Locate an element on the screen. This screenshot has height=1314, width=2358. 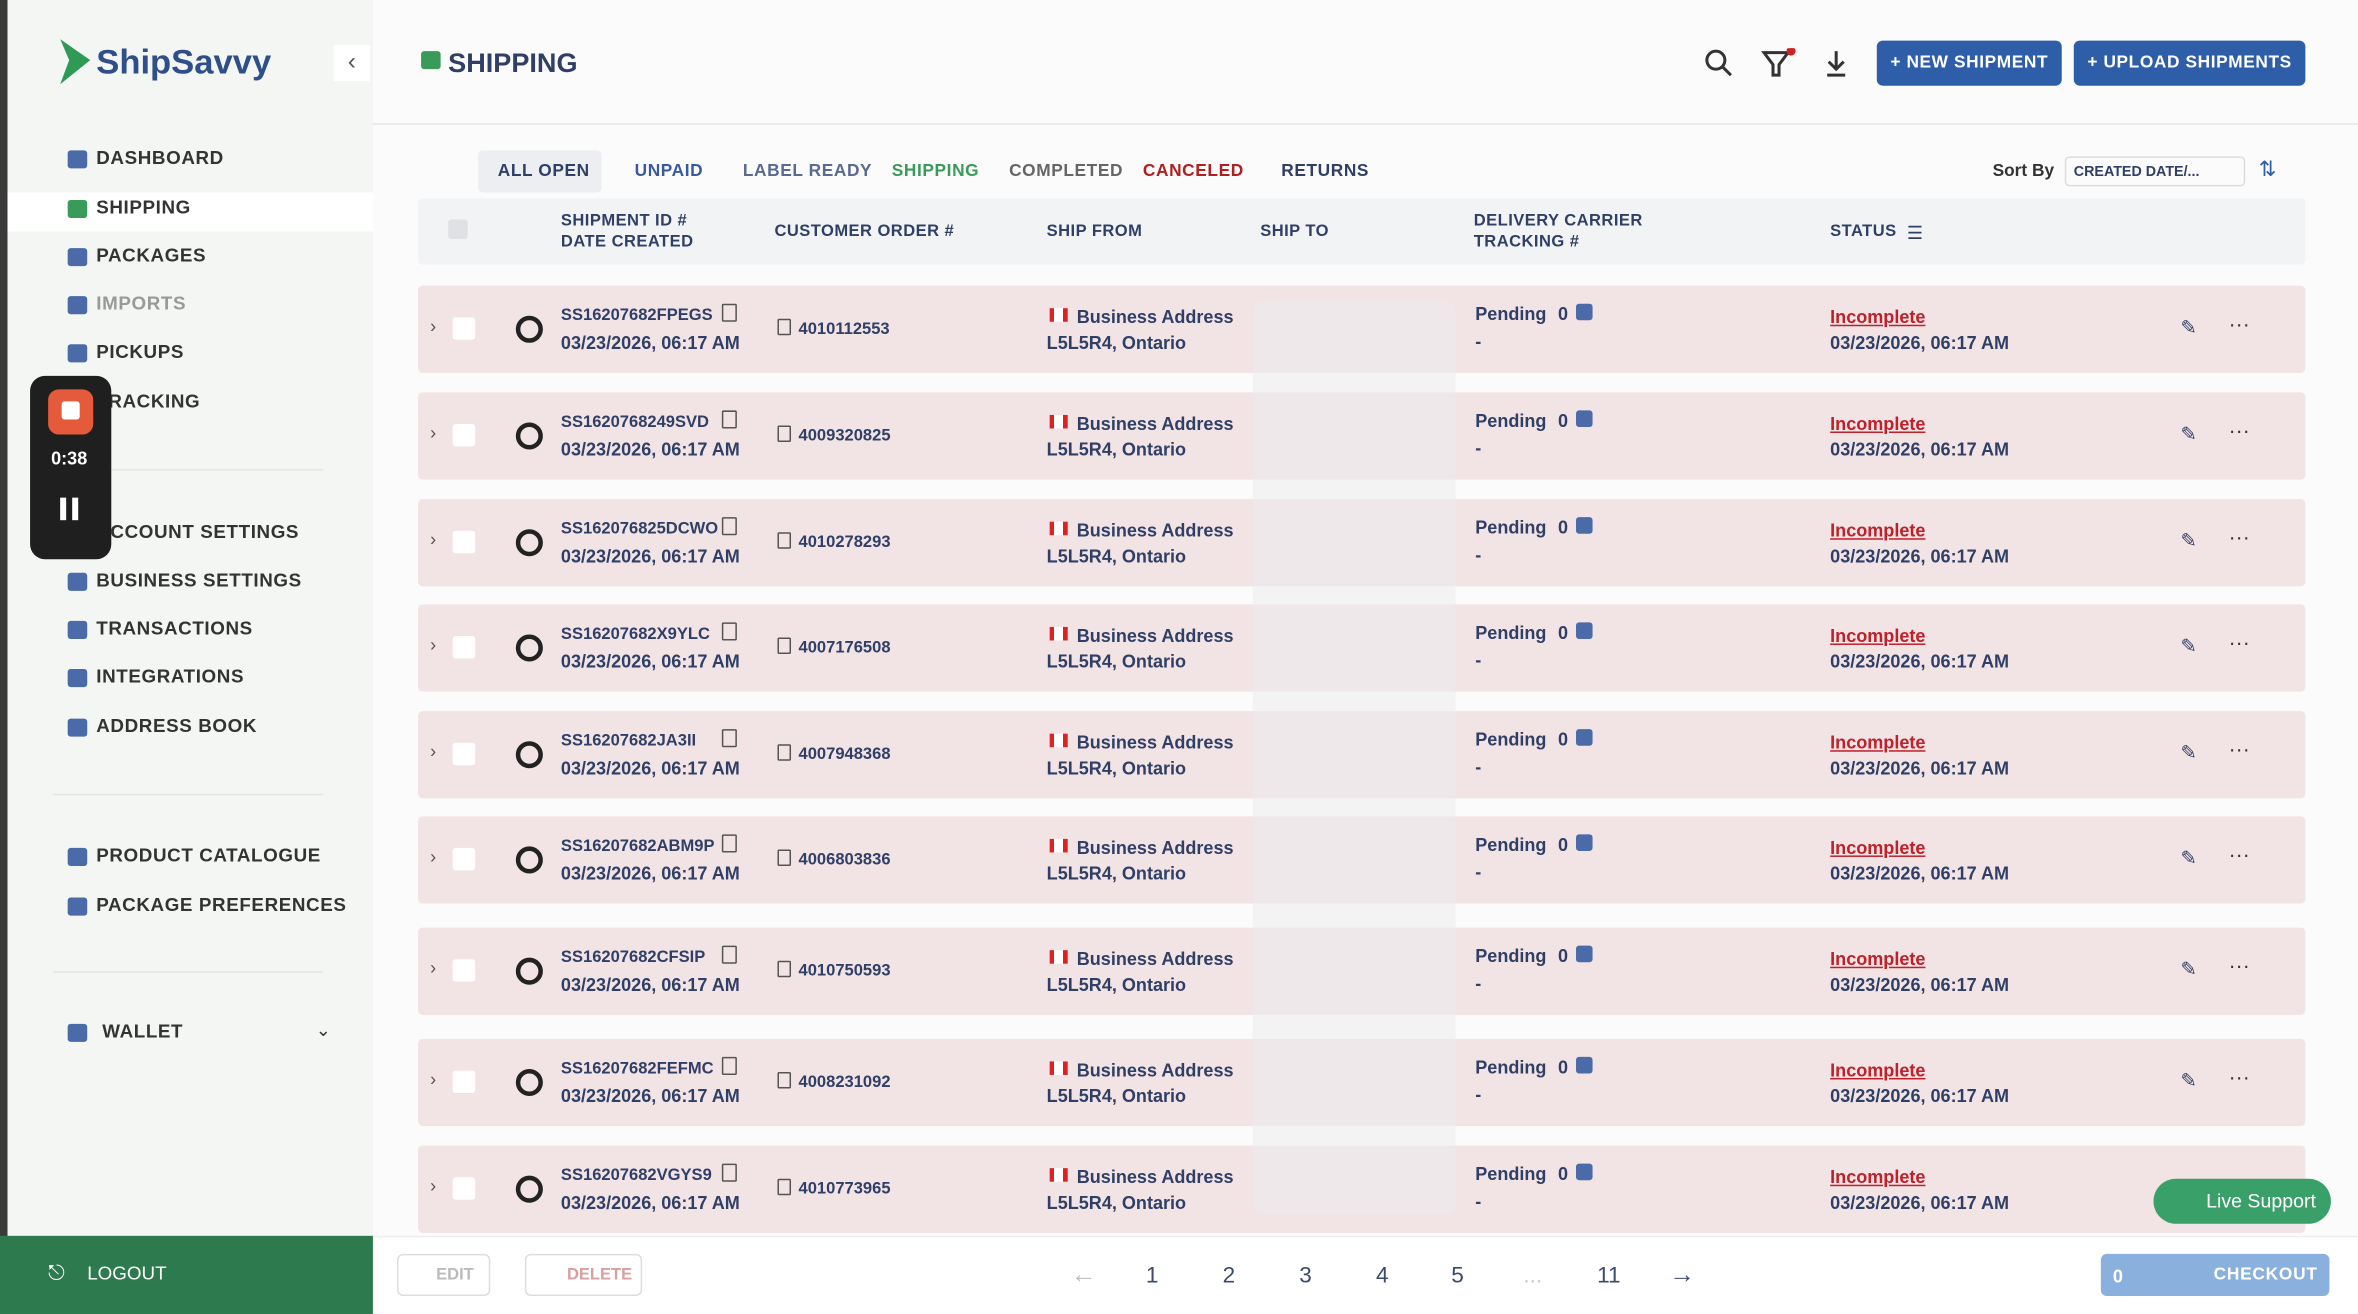
status-filter: ☰ is located at coordinates (1915, 233).